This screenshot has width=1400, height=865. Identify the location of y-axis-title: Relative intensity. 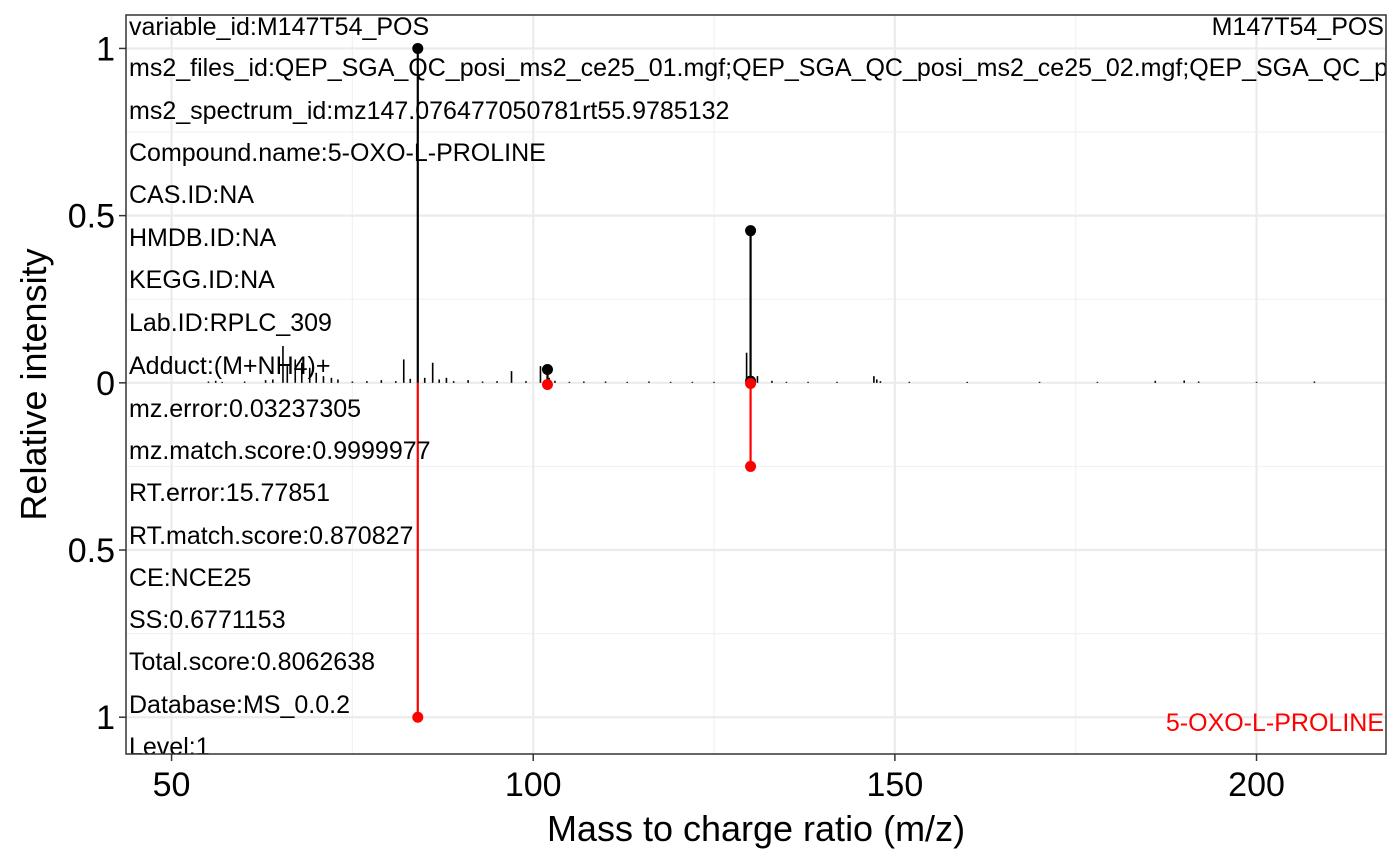
(33, 384).